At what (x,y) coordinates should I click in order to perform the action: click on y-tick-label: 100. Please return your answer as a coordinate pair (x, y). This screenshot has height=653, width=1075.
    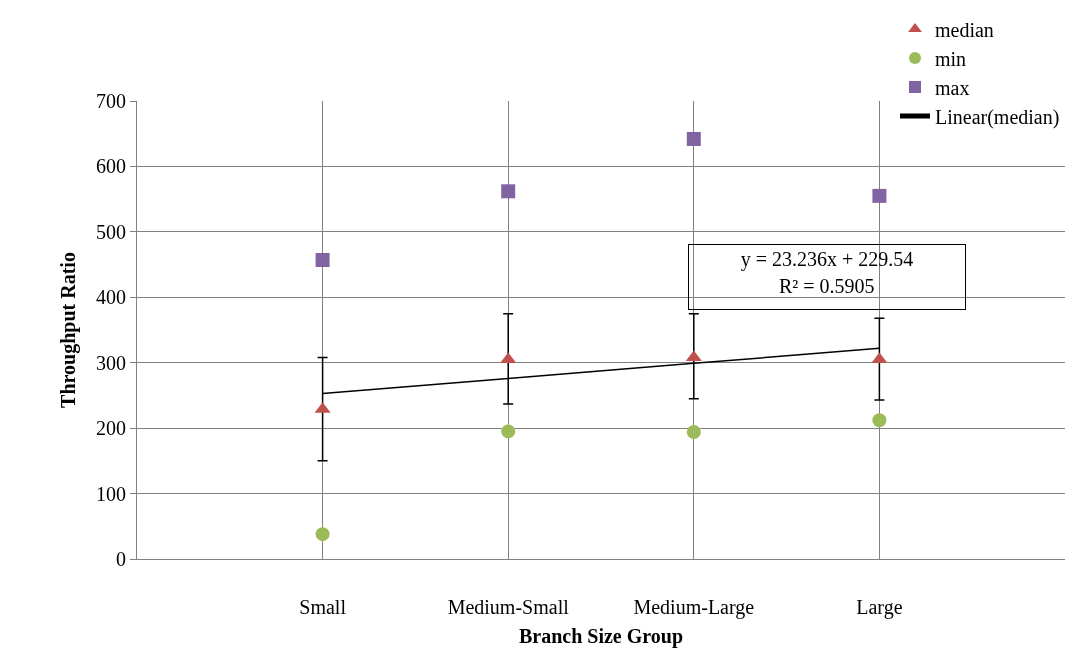
    Looking at the image, I should click on (111, 493).